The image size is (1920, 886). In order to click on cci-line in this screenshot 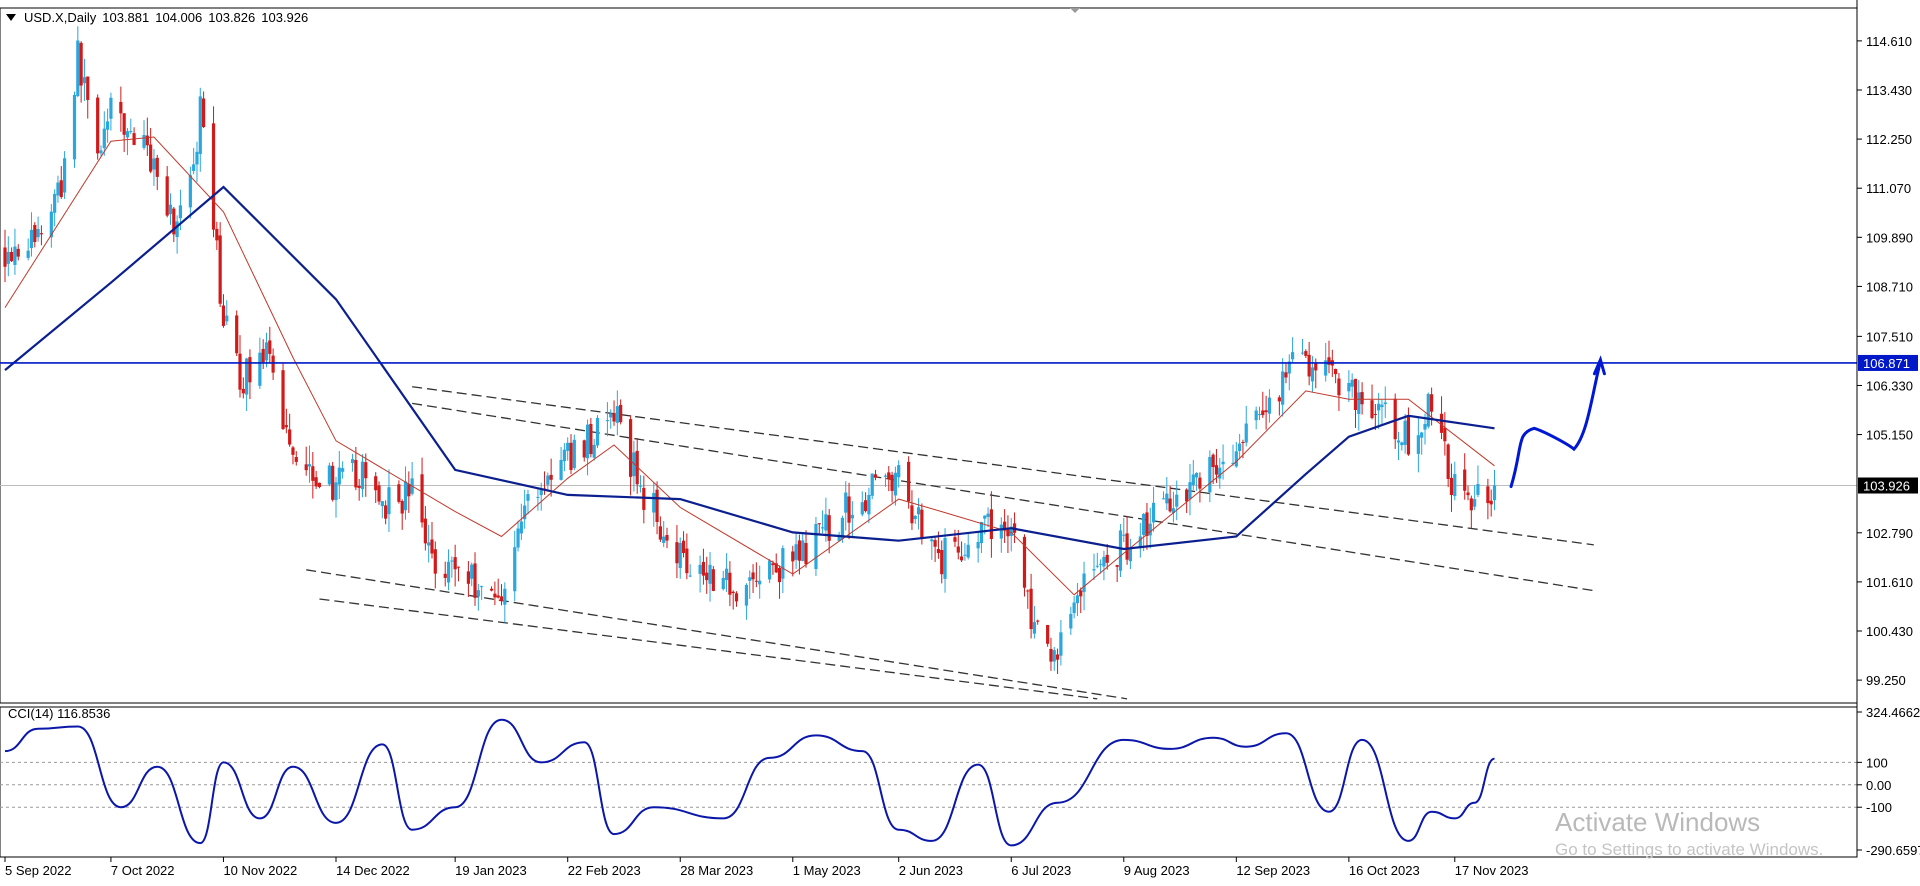, I will do `click(749, 782)`.